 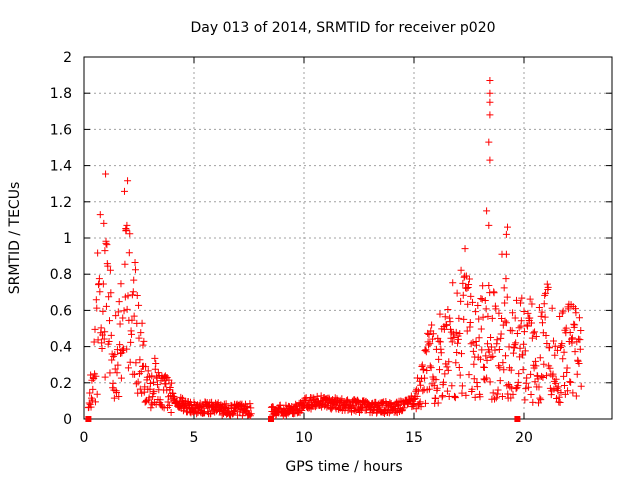 What do you see at coordinates (61, 167) in the screenshot?
I see `y-tick-label: 1.4` at bounding box center [61, 167].